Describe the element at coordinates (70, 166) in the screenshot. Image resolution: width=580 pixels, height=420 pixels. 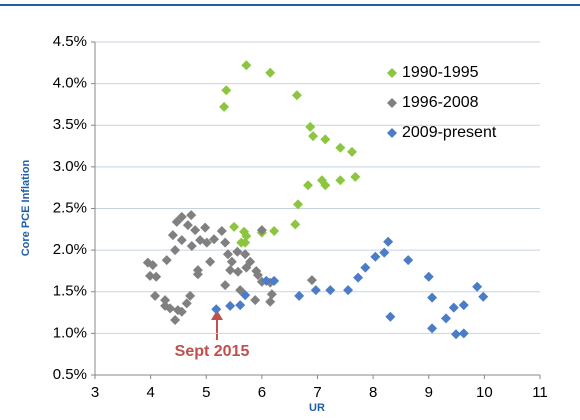
I see `y-tick-label: 3.0%` at that location.